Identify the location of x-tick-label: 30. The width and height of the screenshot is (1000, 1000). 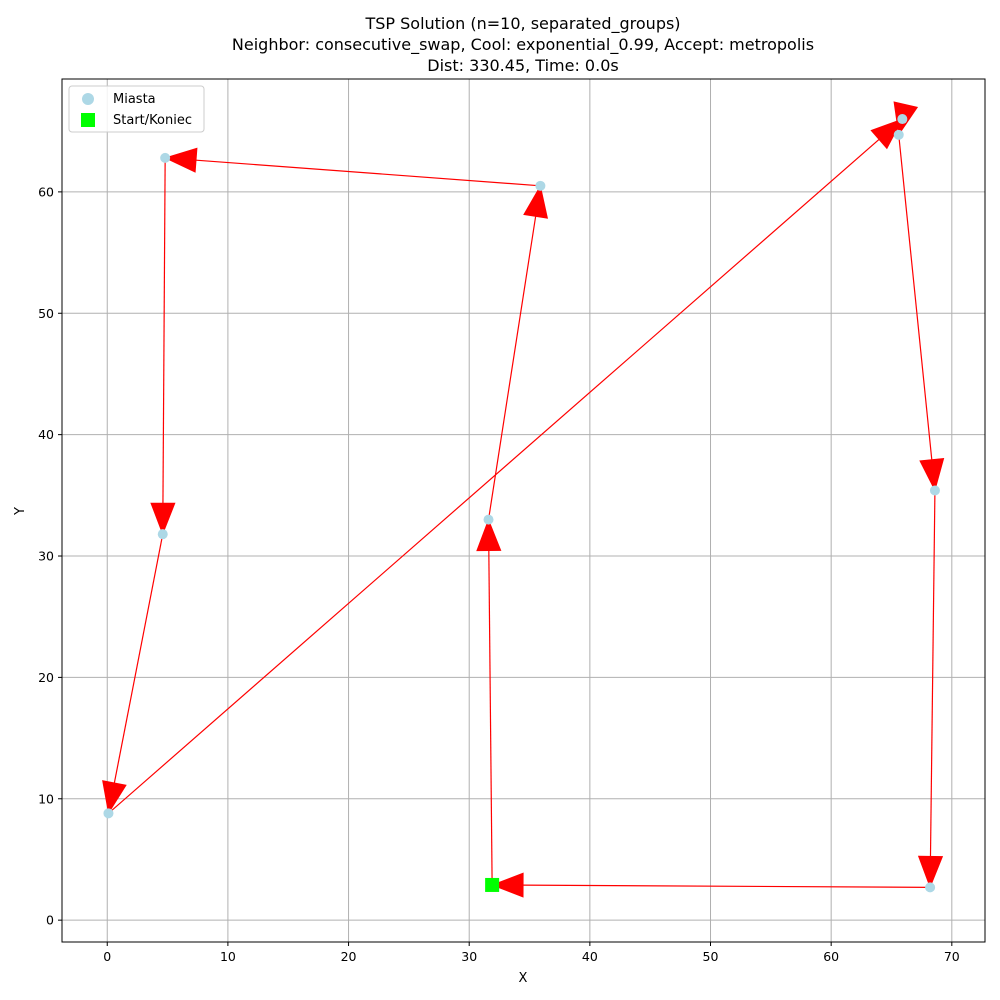
(469, 956).